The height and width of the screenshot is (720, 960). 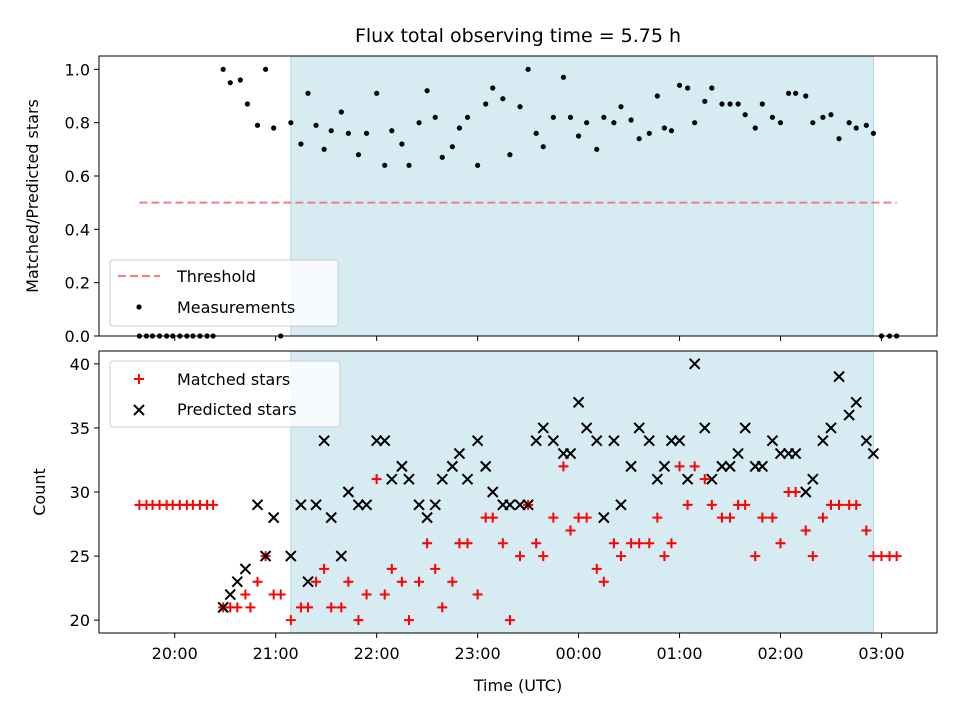 I want to click on bottom-y-tick-label: 30, so click(x=80, y=492).